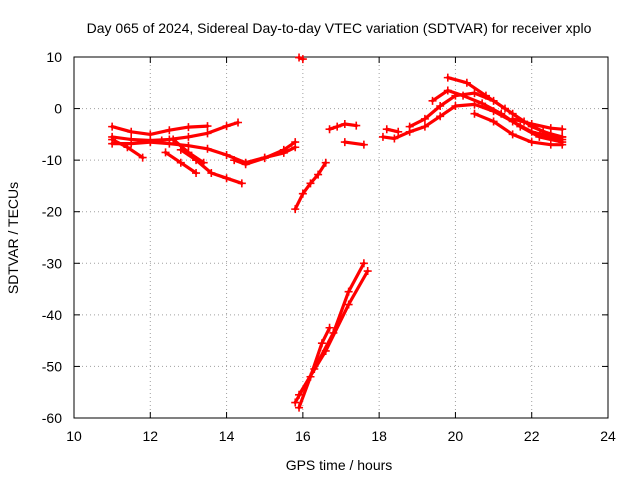 The image size is (640, 480). What do you see at coordinates (52, 366) in the screenshot?
I see `y-tick-label: -50` at bounding box center [52, 366].